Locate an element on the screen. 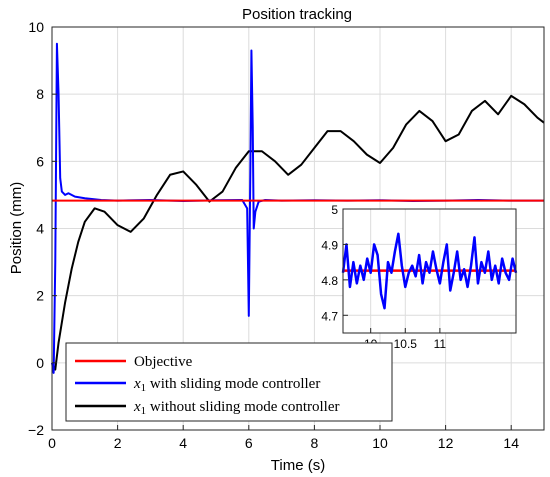  x-tick-2: 2 is located at coordinates (118, 443).